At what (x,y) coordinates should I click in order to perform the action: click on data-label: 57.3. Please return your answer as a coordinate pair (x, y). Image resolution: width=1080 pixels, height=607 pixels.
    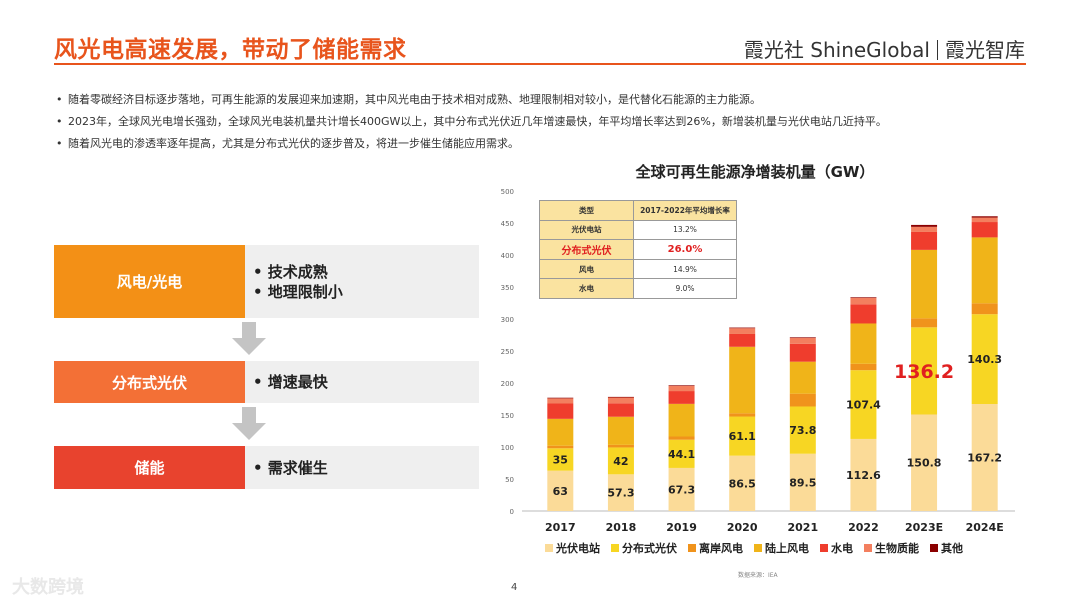
    Looking at the image, I should click on (620, 493).